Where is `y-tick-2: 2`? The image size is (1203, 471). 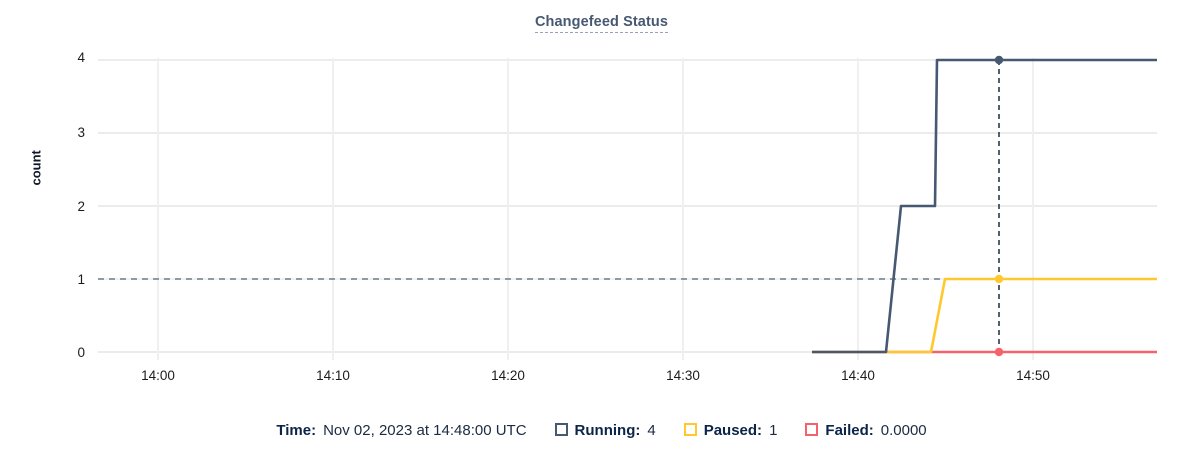 y-tick-2: 2 is located at coordinates (81, 206).